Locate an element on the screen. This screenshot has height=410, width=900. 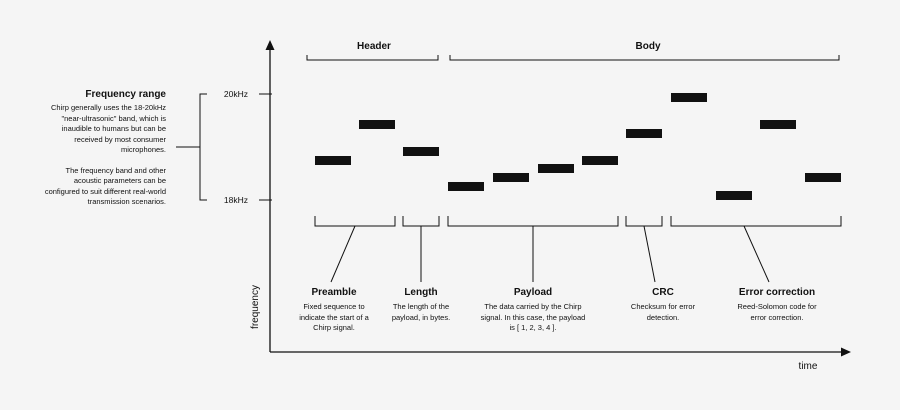
segment-description: Checksum for error detection. is located at coordinates (663, 312).